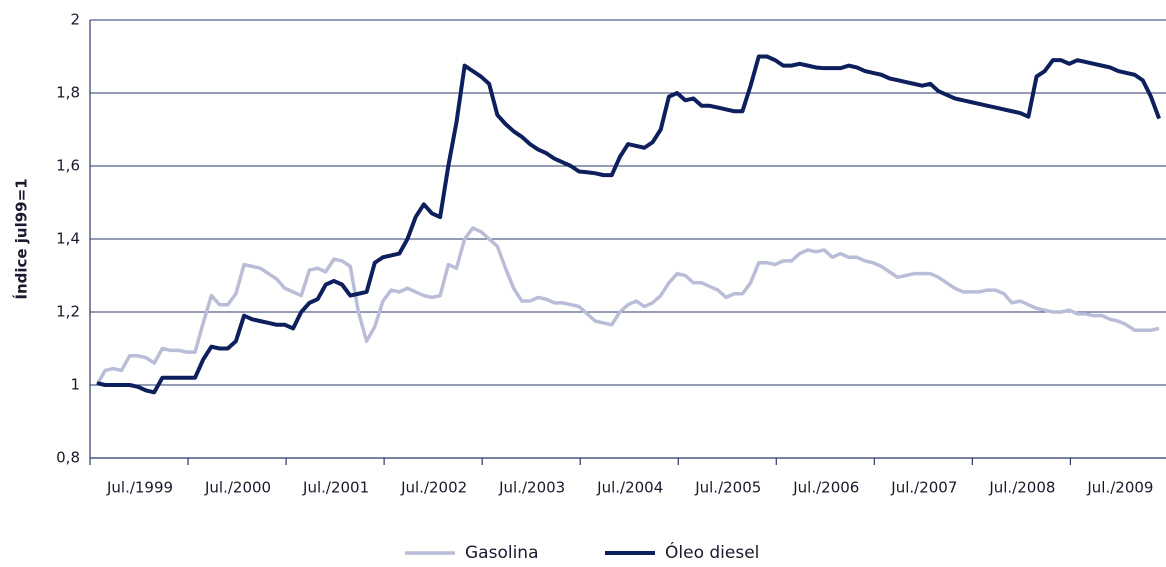 The height and width of the screenshot is (567, 1166). What do you see at coordinates (825, 488) in the screenshot?
I see `x-tick-label: Jul./2006` at bounding box center [825, 488].